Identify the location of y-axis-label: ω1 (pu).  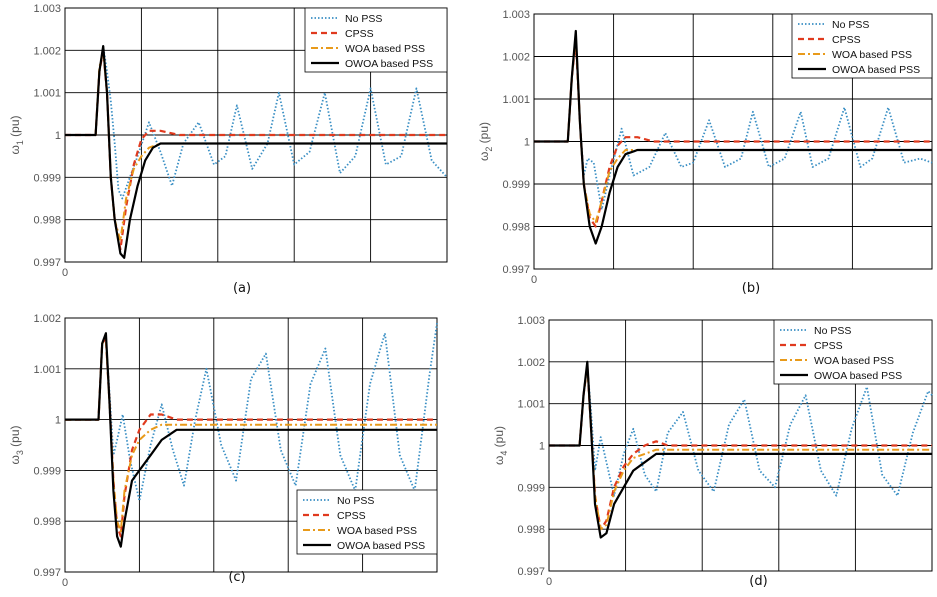
(16, 134).